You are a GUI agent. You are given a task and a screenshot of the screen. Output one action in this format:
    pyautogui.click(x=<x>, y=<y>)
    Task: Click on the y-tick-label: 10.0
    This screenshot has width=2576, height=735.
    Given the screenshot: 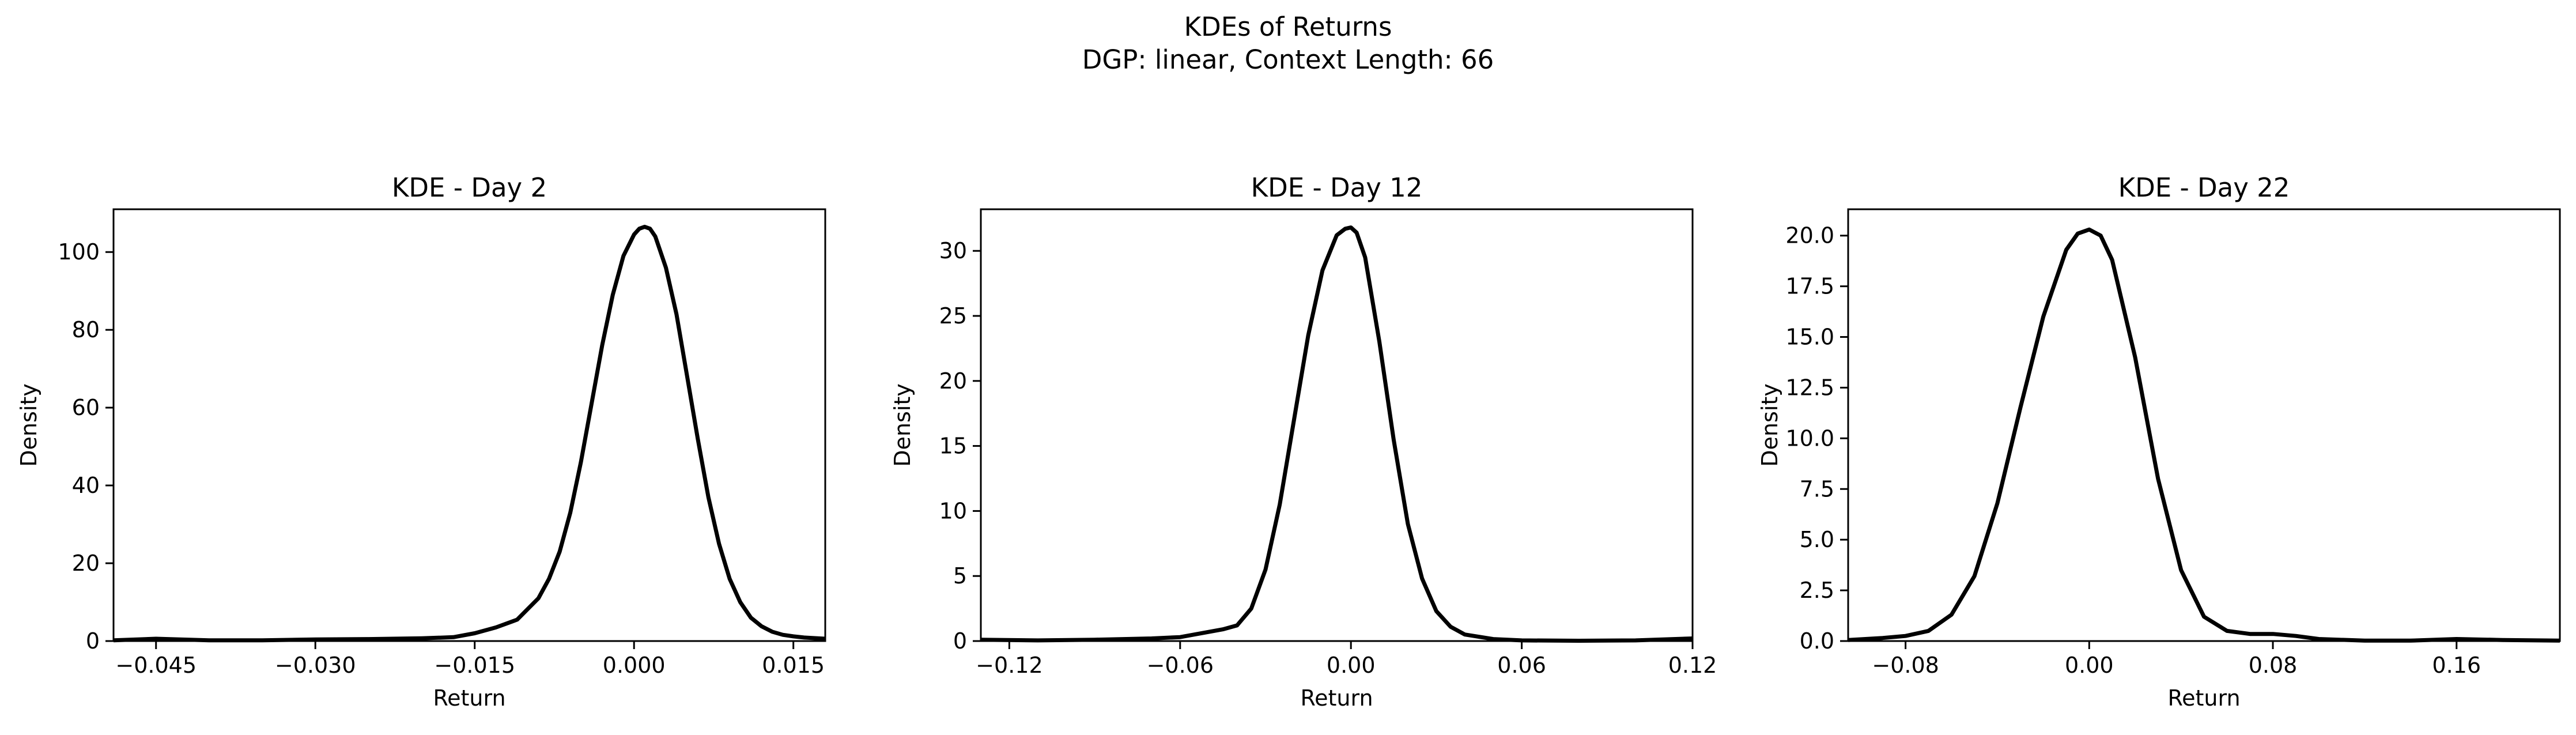 What is the action you would take?
    pyautogui.click(x=1809, y=438)
    